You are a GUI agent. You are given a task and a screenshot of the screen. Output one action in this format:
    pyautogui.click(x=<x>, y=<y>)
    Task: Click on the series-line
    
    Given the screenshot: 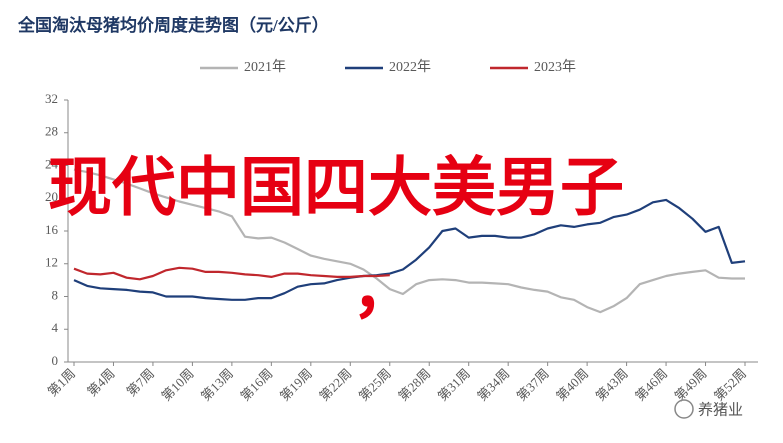 What is the action you would take?
    pyautogui.click(x=231, y=273)
    